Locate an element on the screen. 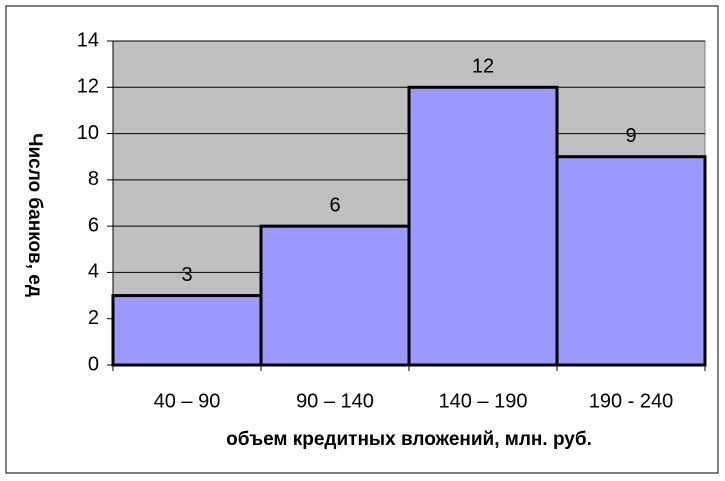  y-tick-label: 2 is located at coordinates (93, 318).